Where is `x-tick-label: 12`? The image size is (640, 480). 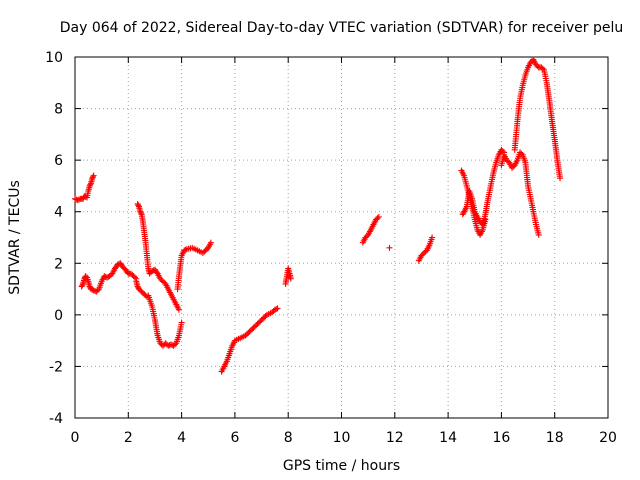 x-tick-label: 12 is located at coordinates (395, 438).